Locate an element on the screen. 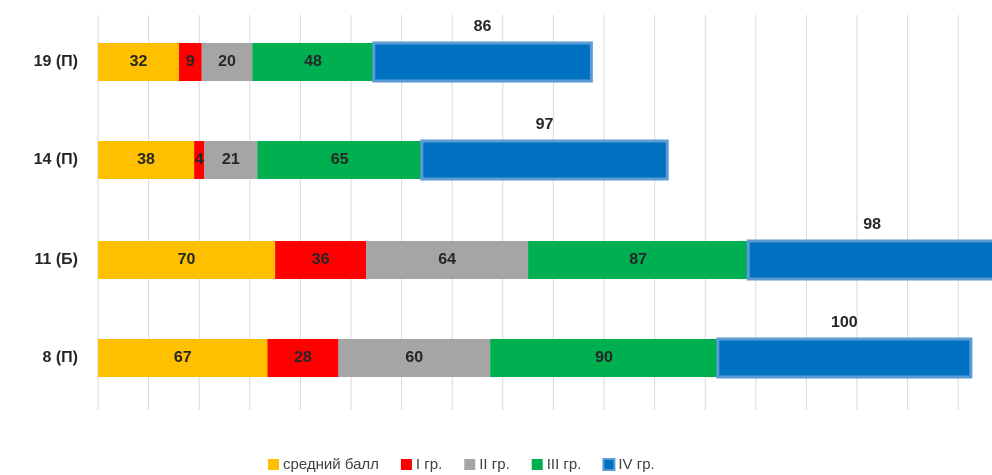 Image resolution: width=992 pixels, height=475 pixels. data-label: 87 is located at coordinates (638, 259).